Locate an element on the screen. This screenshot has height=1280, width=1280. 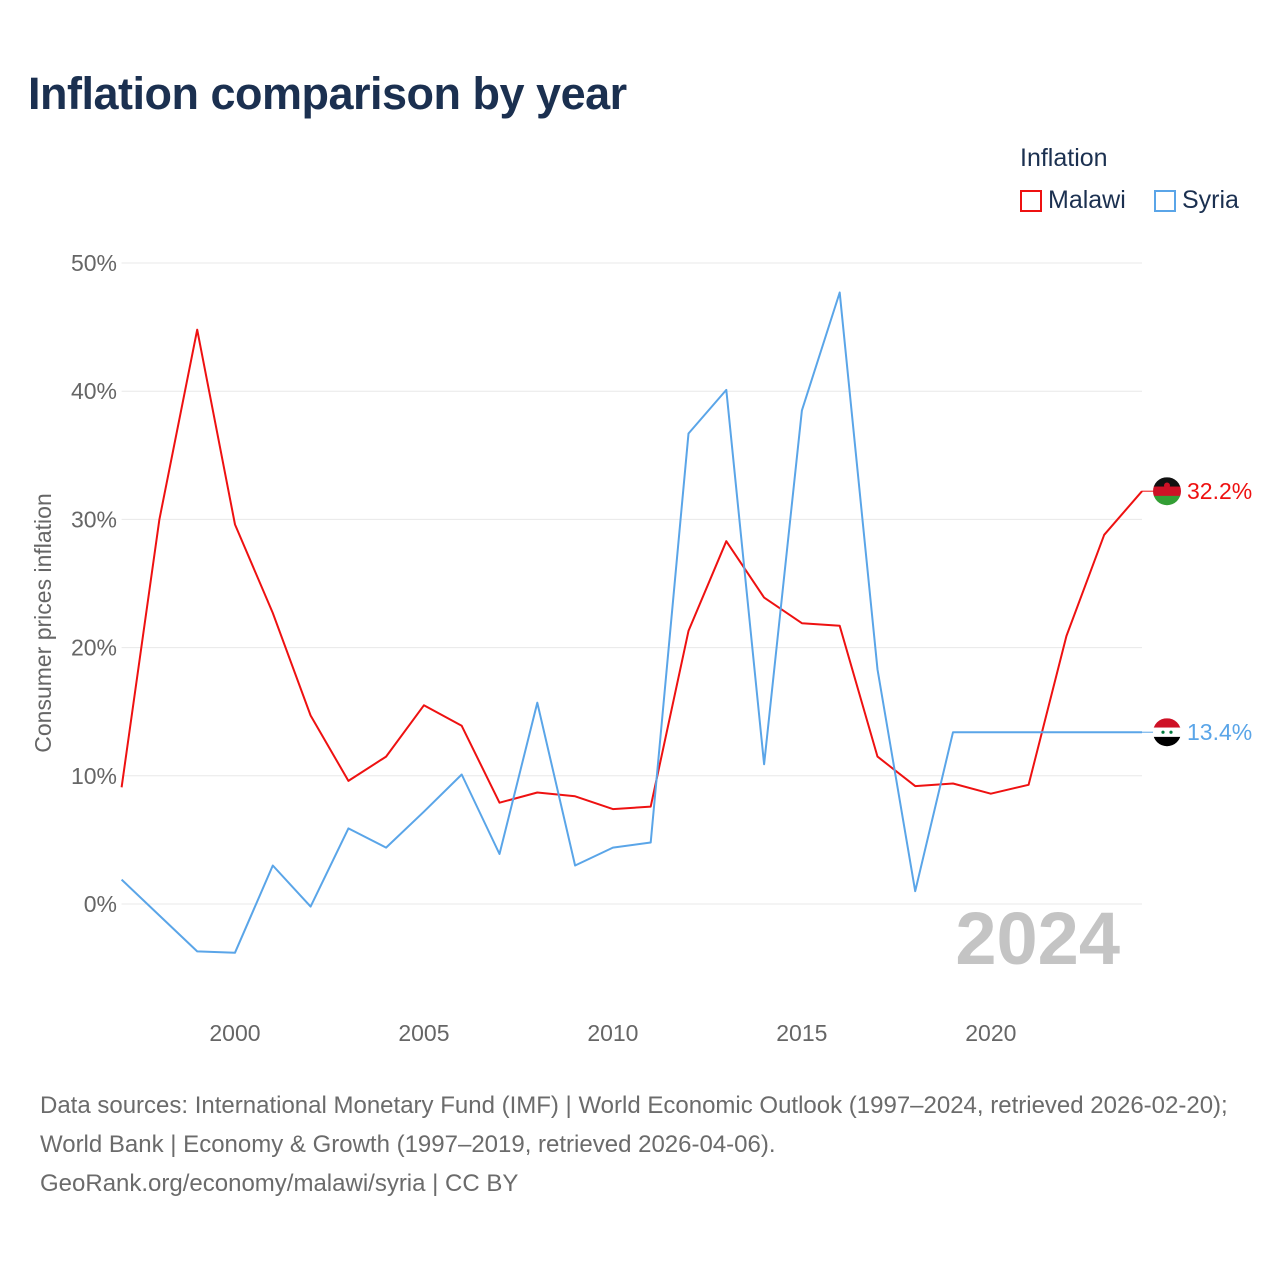
legend-title: Inflation is located at coordinates (1064, 158).